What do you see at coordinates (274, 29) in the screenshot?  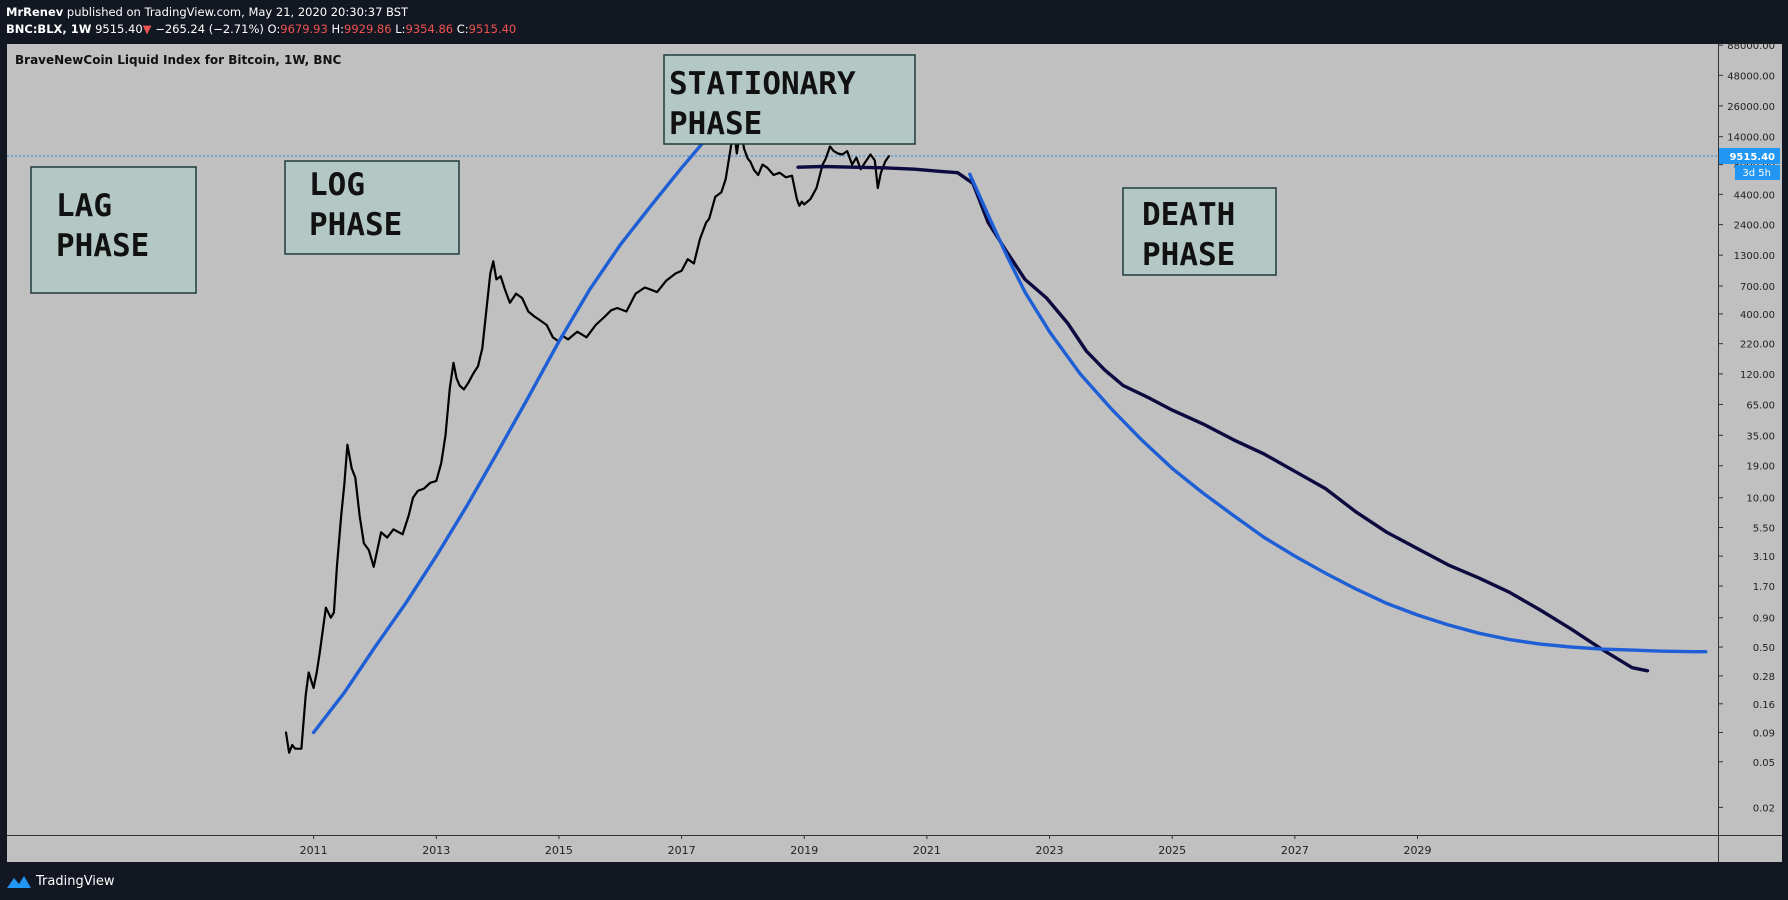 I see `open-label: O:` at bounding box center [274, 29].